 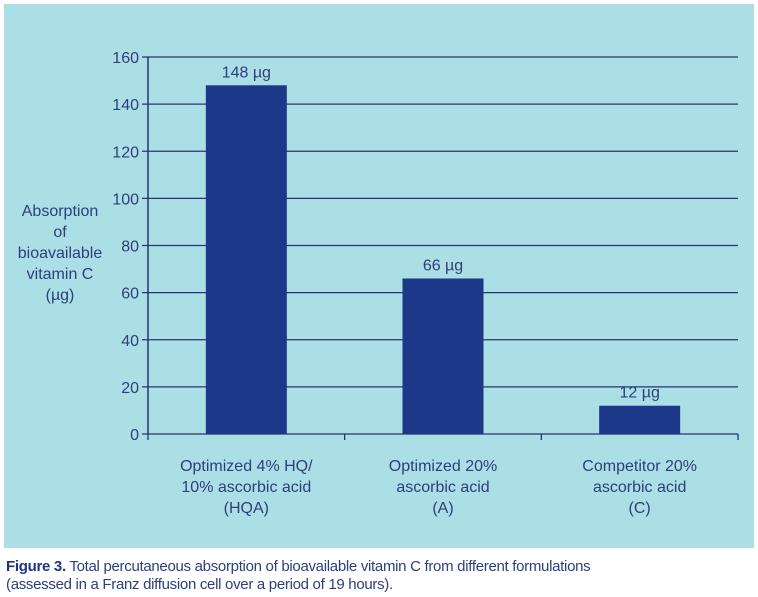 I want to click on y-axis-label: of, so click(x=60, y=232).